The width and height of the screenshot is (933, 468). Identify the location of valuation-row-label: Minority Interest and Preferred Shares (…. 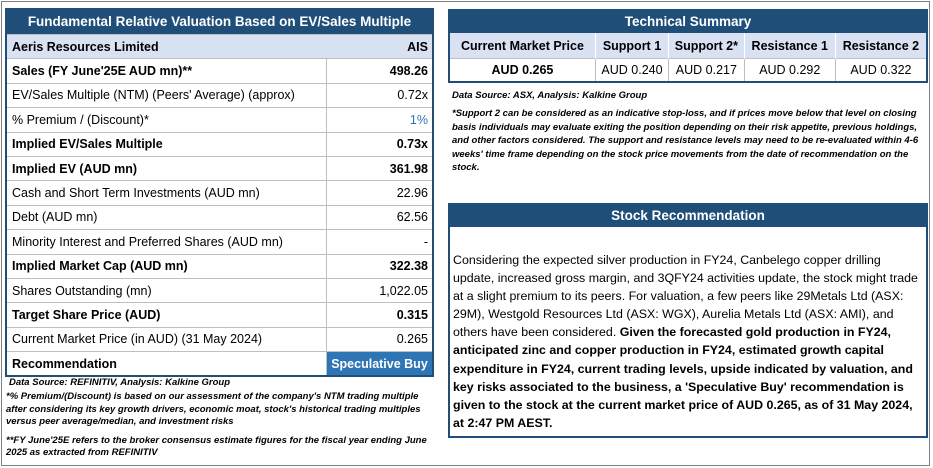
(147, 241).